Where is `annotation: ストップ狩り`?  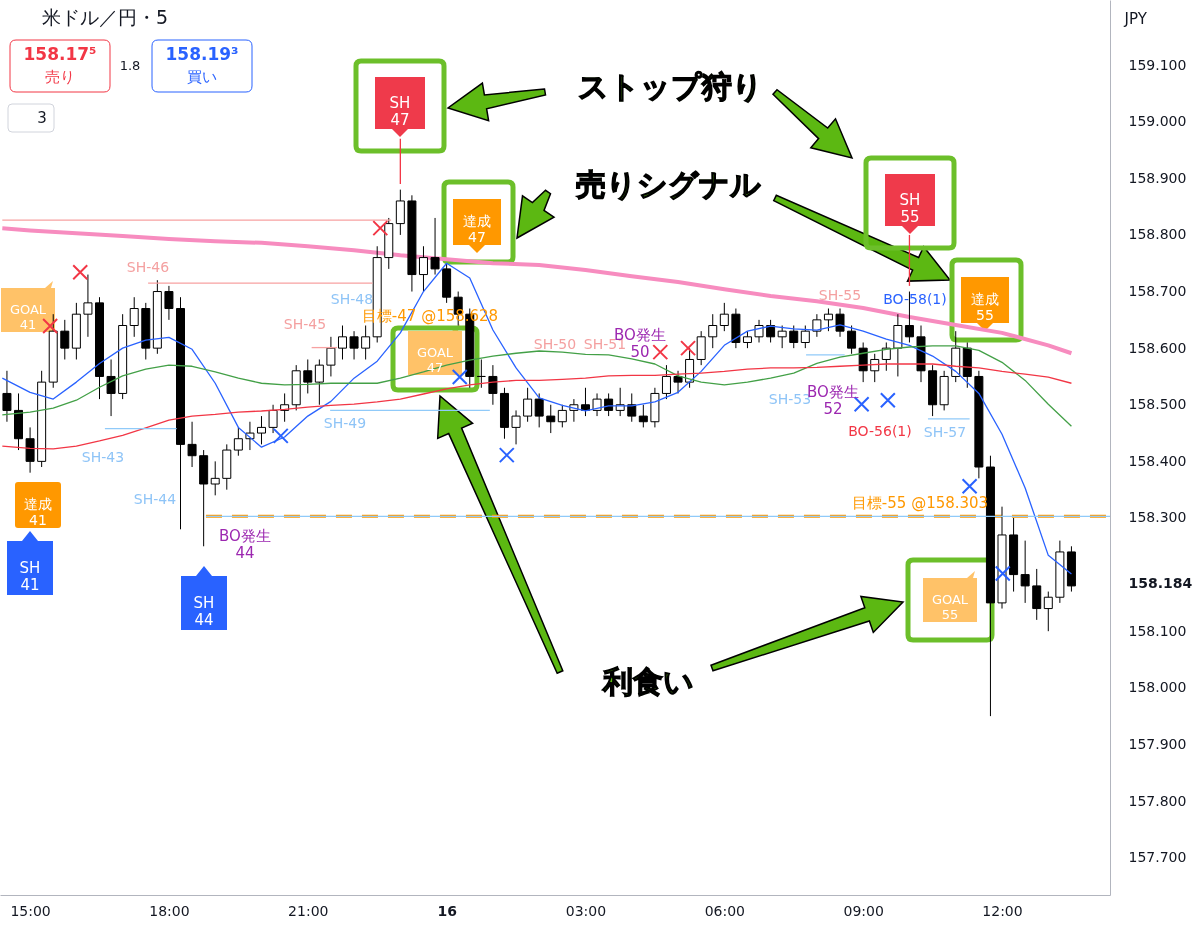
annotation: ストップ狩り is located at coordinates (670, 86).